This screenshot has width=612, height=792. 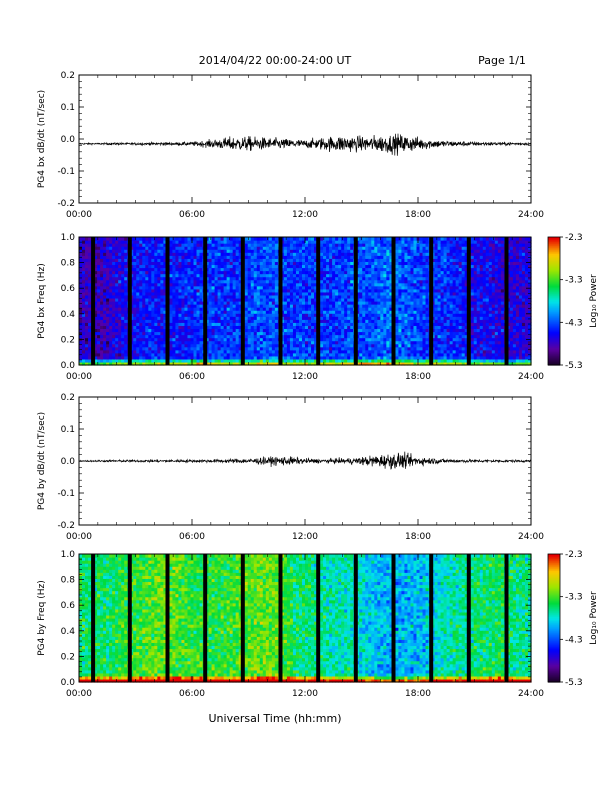 What do you see at coordinates (305, 139) in the screenshot?
I see `plot-frame` at bounding box center [305, 139].